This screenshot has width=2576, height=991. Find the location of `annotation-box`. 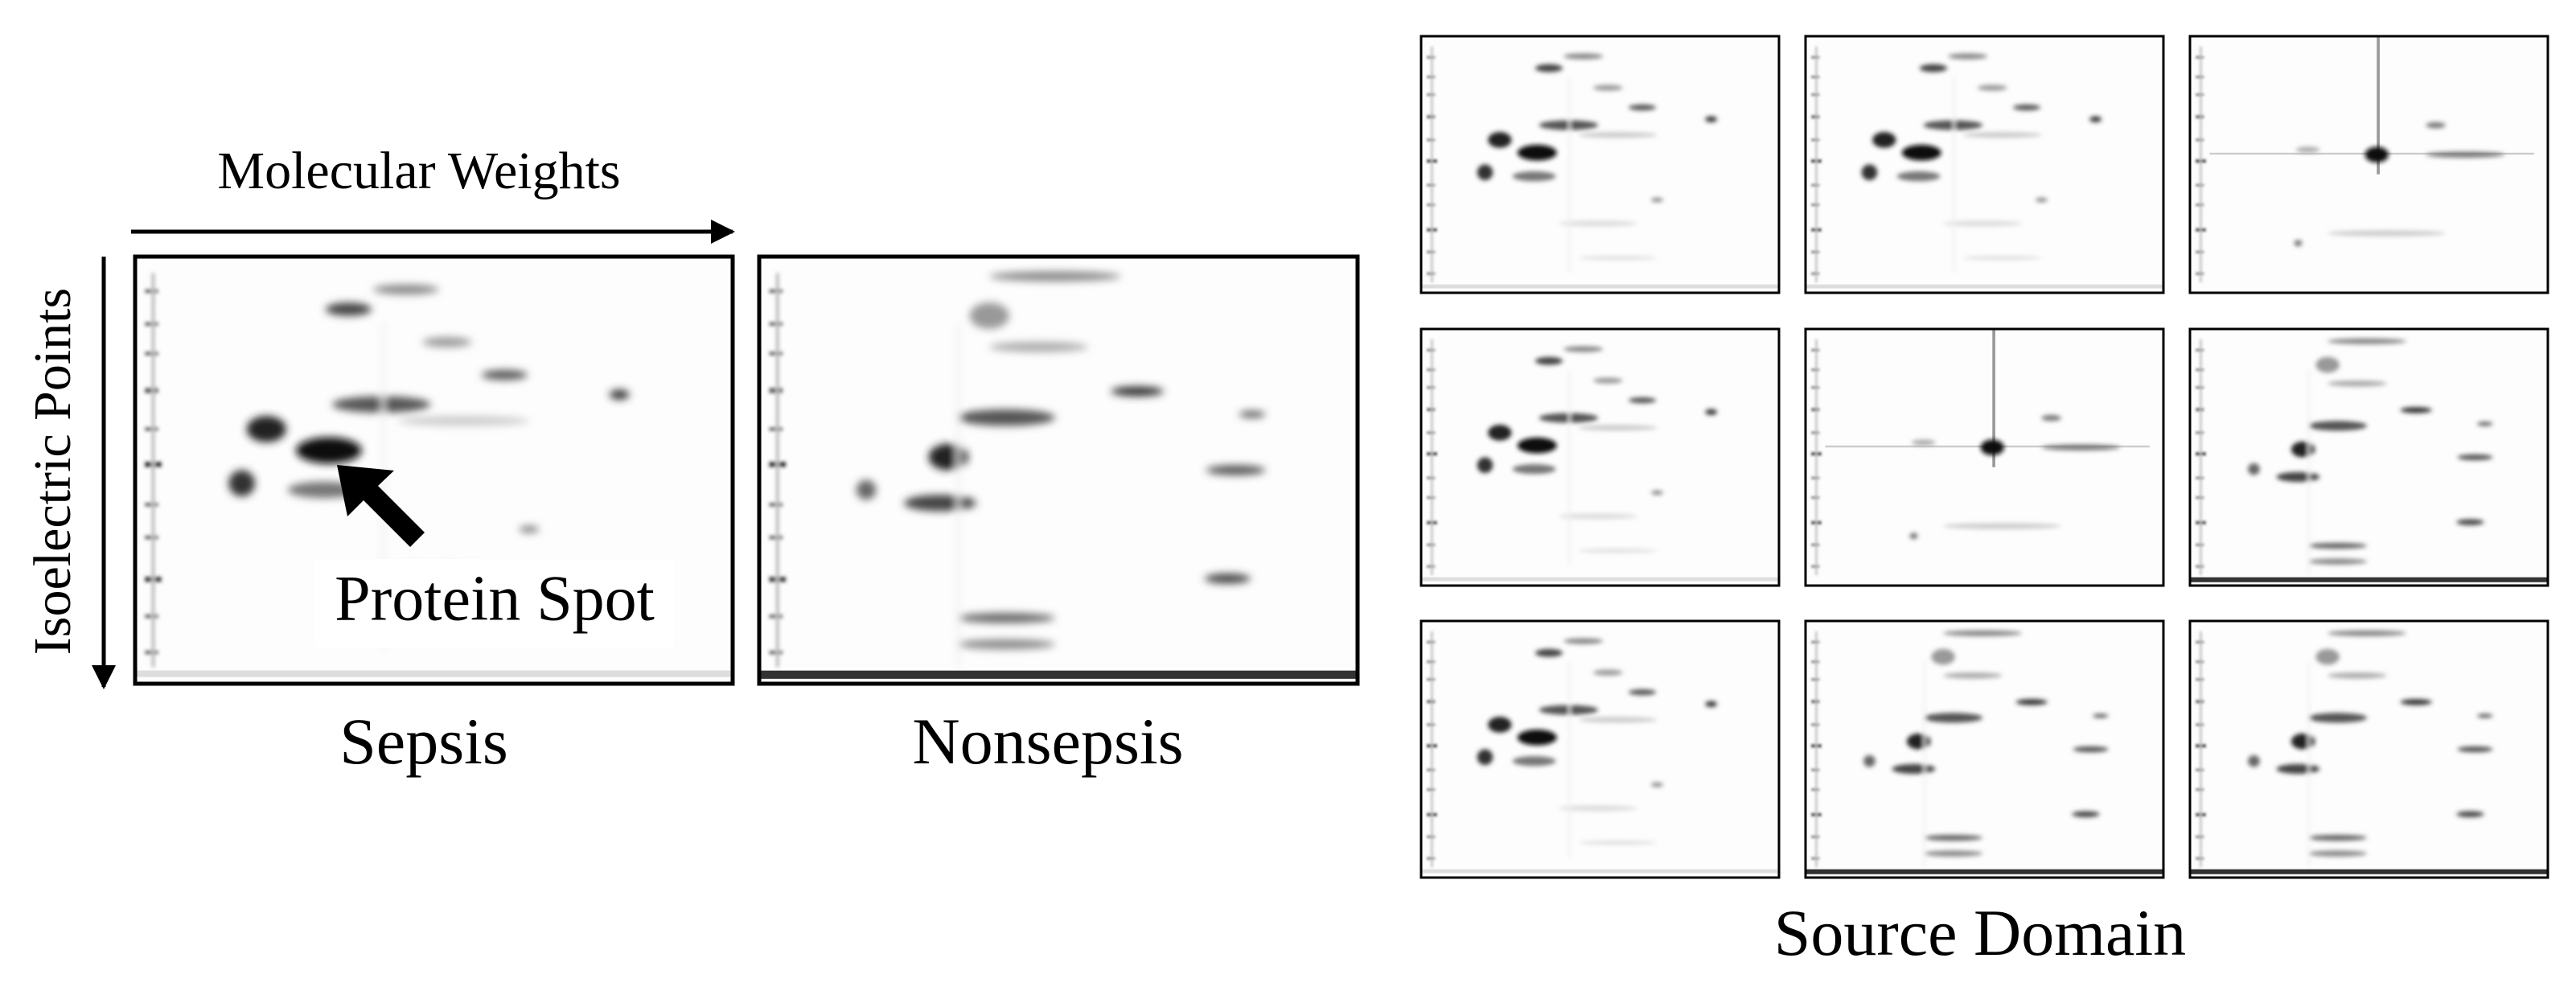

annotation-box is located at coordinates (494, 603).